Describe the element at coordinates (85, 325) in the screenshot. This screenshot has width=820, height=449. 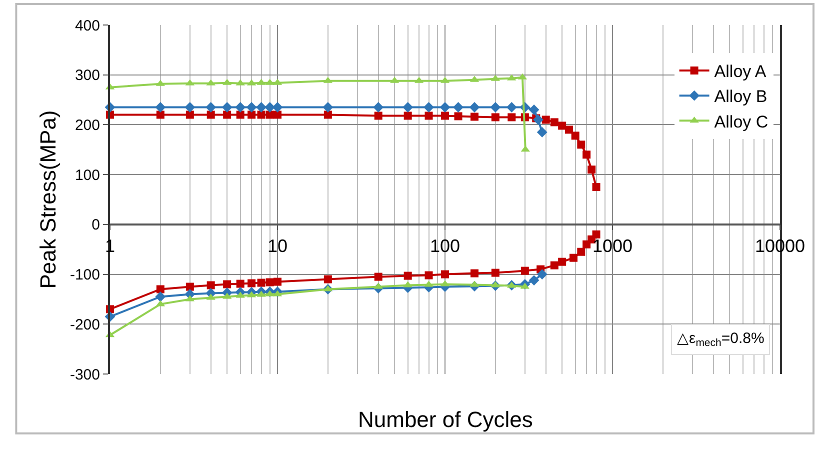
I see `y-tick-label: -200` at that location.